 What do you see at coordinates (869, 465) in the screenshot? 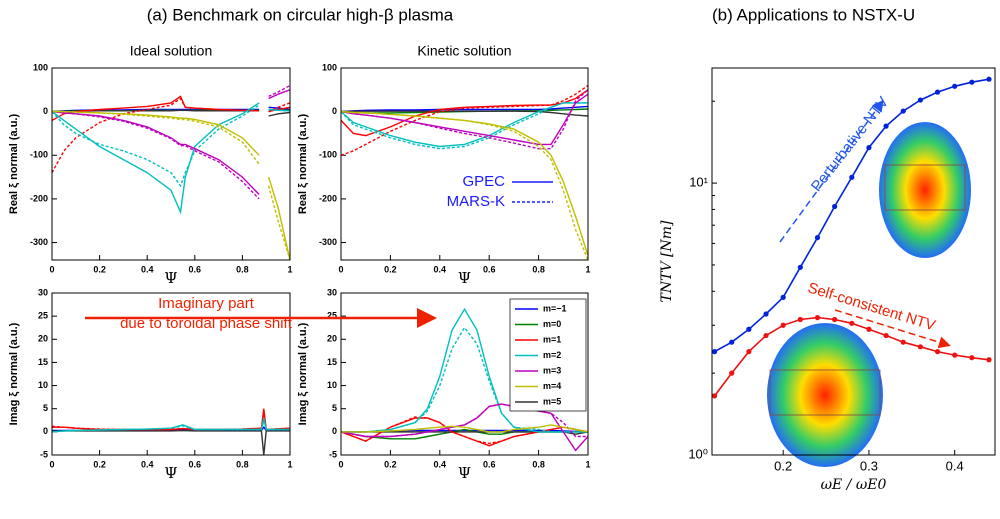
I see `x-tick-label: 0.3` at bounding box center [869, 465].